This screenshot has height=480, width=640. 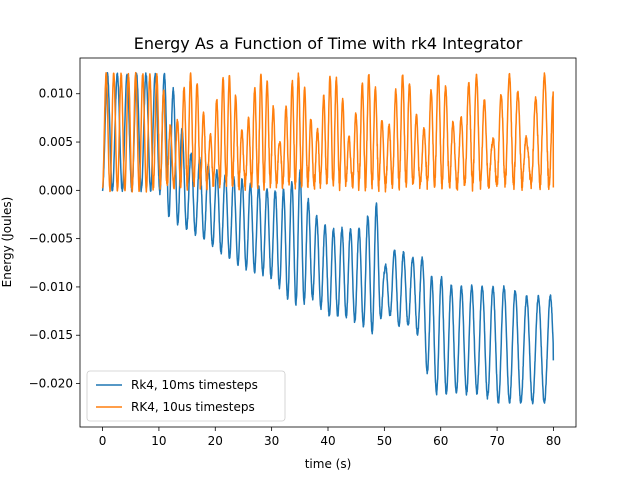 What do you see at coordinates (193, 407) in the screenshot?
I see `legend-entry-series-1: RK4, 10us timesteps` at bounding box center [193, 407].